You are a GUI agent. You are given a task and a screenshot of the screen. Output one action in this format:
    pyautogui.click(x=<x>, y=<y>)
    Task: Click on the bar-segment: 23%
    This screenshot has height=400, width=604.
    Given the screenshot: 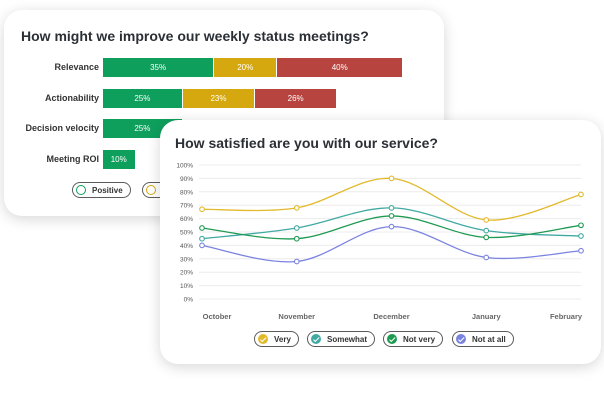 What is the action you would take?
    pyautogui.click(x=218, y=98)
    